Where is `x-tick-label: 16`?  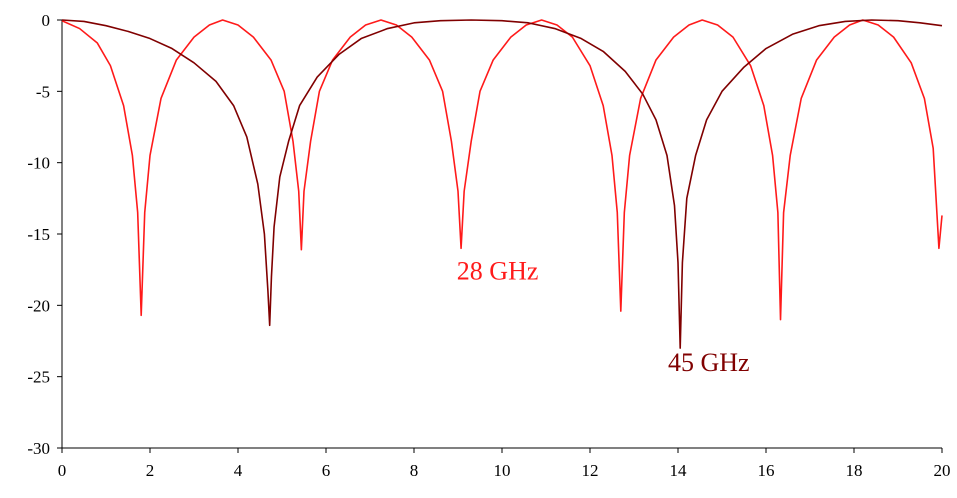
x-tick-label: 16 is located at coordinates (766, 470).